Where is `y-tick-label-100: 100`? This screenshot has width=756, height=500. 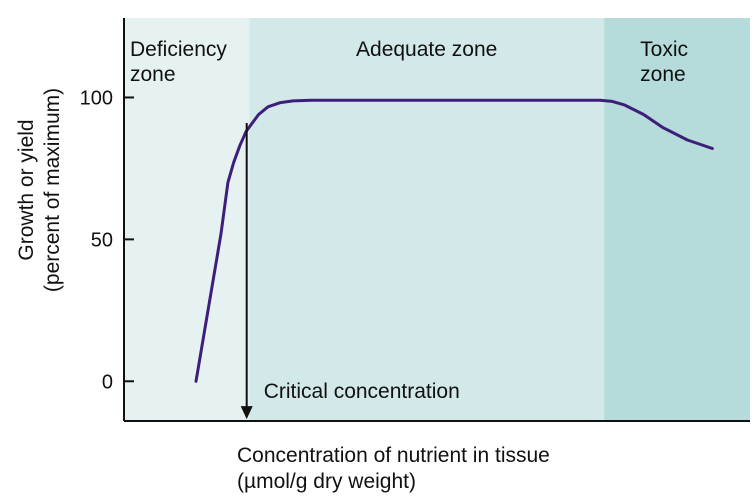
y-tick-label-100: 100 is located at coordinates (96, 98).